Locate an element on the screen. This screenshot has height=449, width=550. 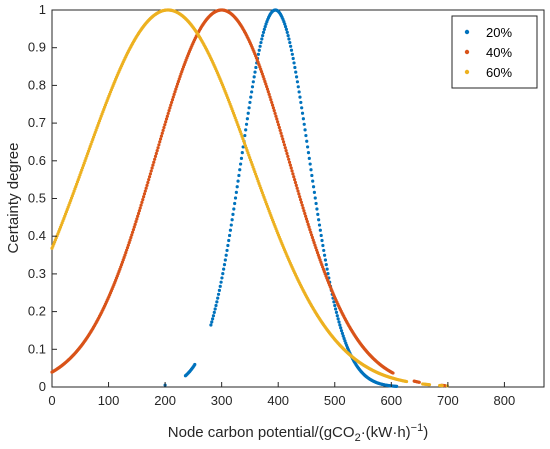
x-axis-label-main: Node carbon potential/(gCO is located at coordinates (261, 432).